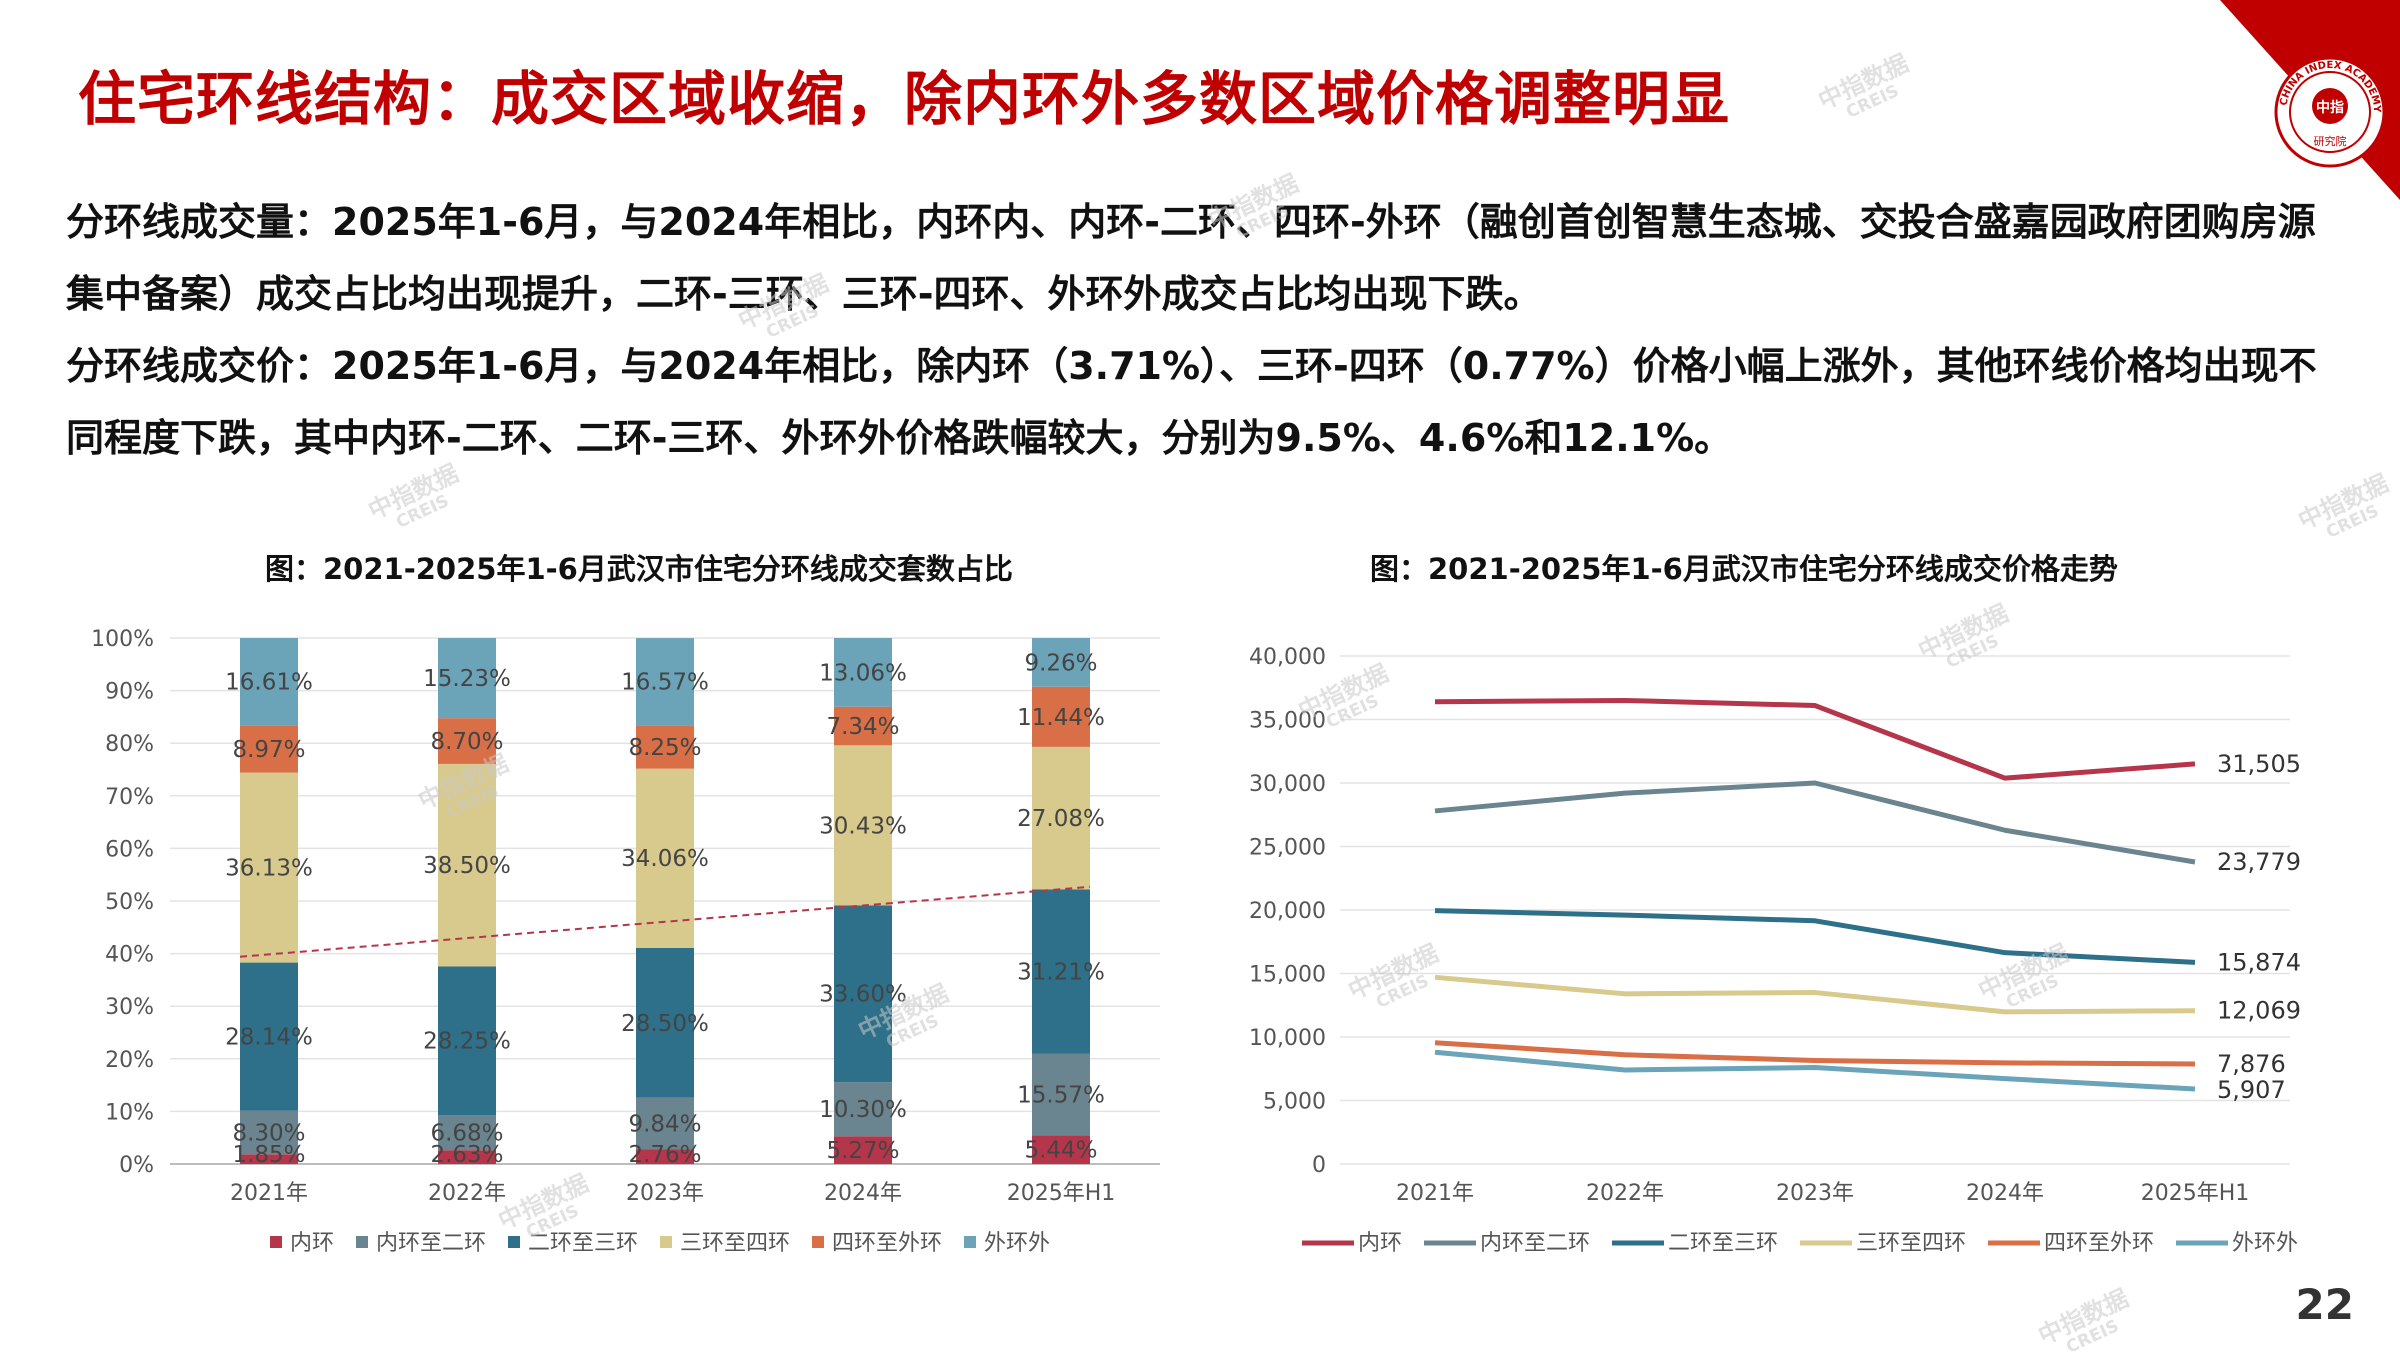 The width and height of the screenshot is (2400, 1367). I want to click on end-value-label: 31,505, so click(2259, 764).